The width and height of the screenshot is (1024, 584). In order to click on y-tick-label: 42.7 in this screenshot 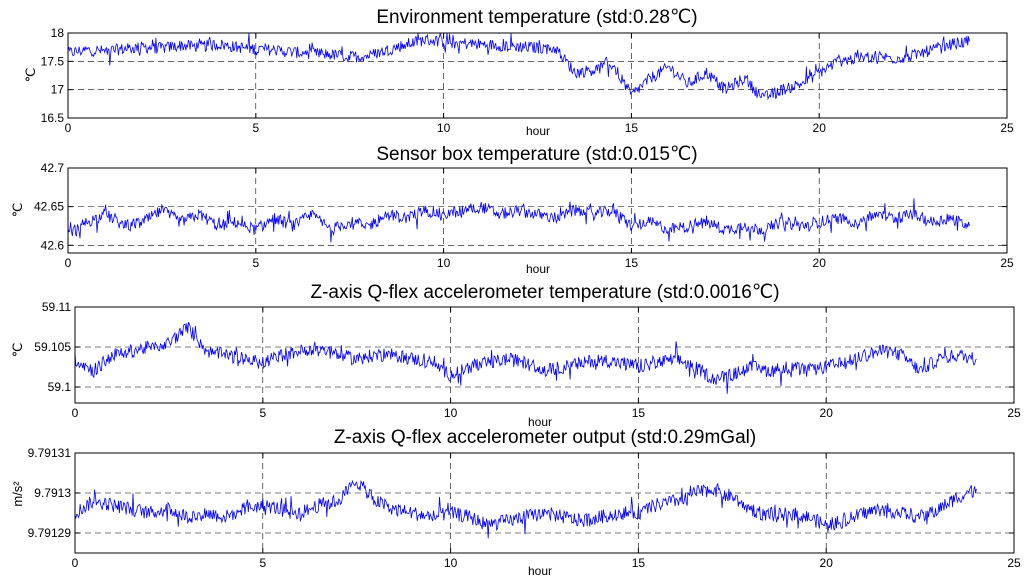, I will do `click(53, 168)`.